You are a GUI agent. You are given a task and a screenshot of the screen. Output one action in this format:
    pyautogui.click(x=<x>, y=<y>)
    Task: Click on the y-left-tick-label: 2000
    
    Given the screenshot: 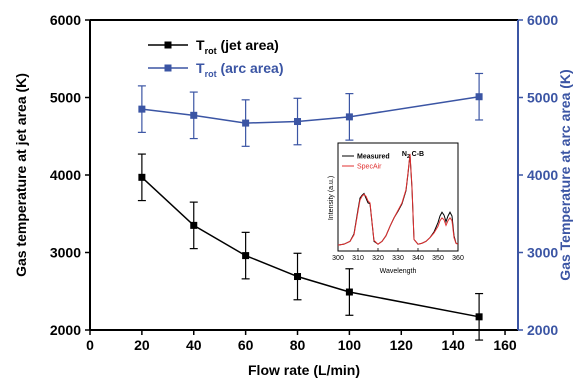 What is the action you would take?
    pyautogui.click(x=65, y=330)
    